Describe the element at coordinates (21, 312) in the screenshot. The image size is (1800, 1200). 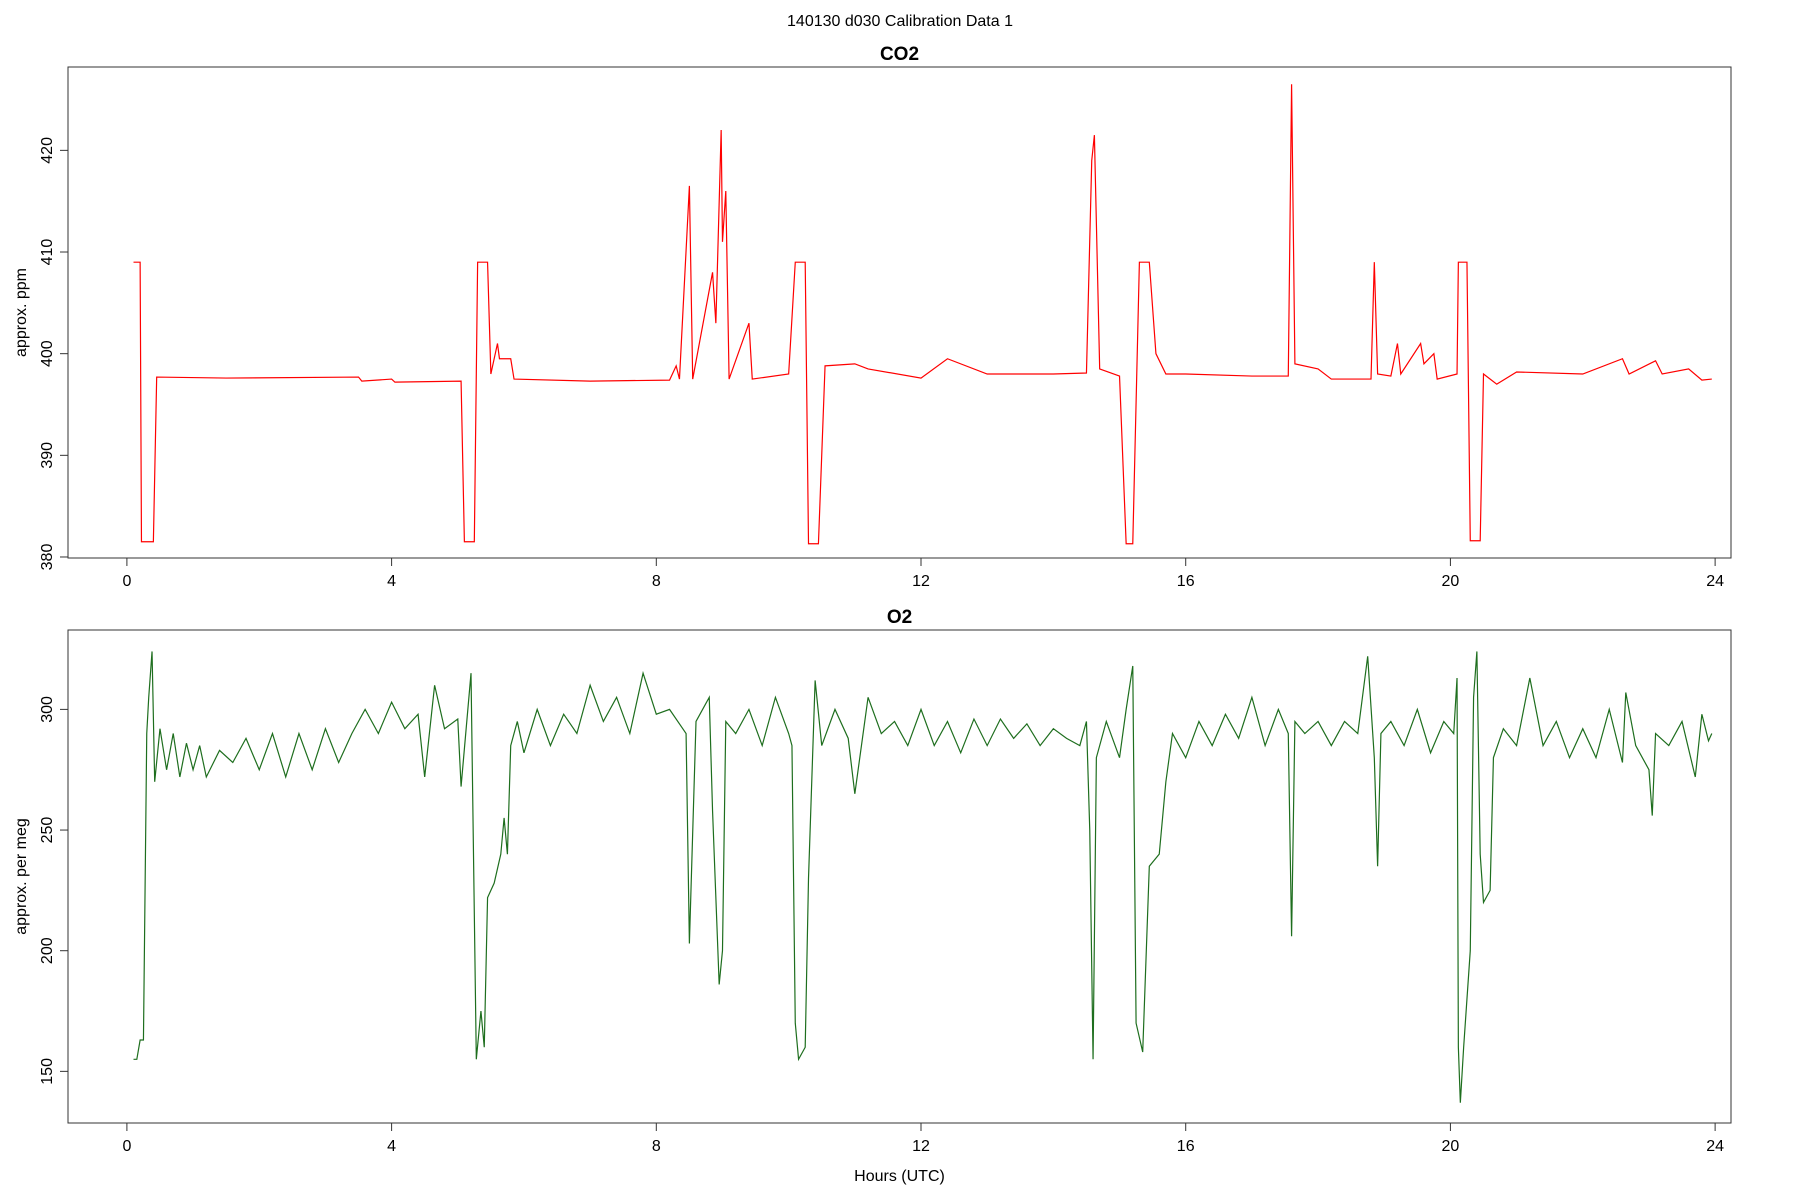
I see `y-axis-label: approx. ppm` at that location.